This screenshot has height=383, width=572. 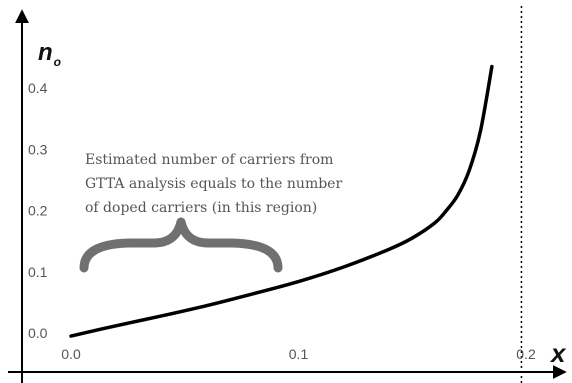 What do you see at coordinates (71, 354) in the screenshot?
I see `x-tick-label: 0.0` at bounding box center [71, 354].